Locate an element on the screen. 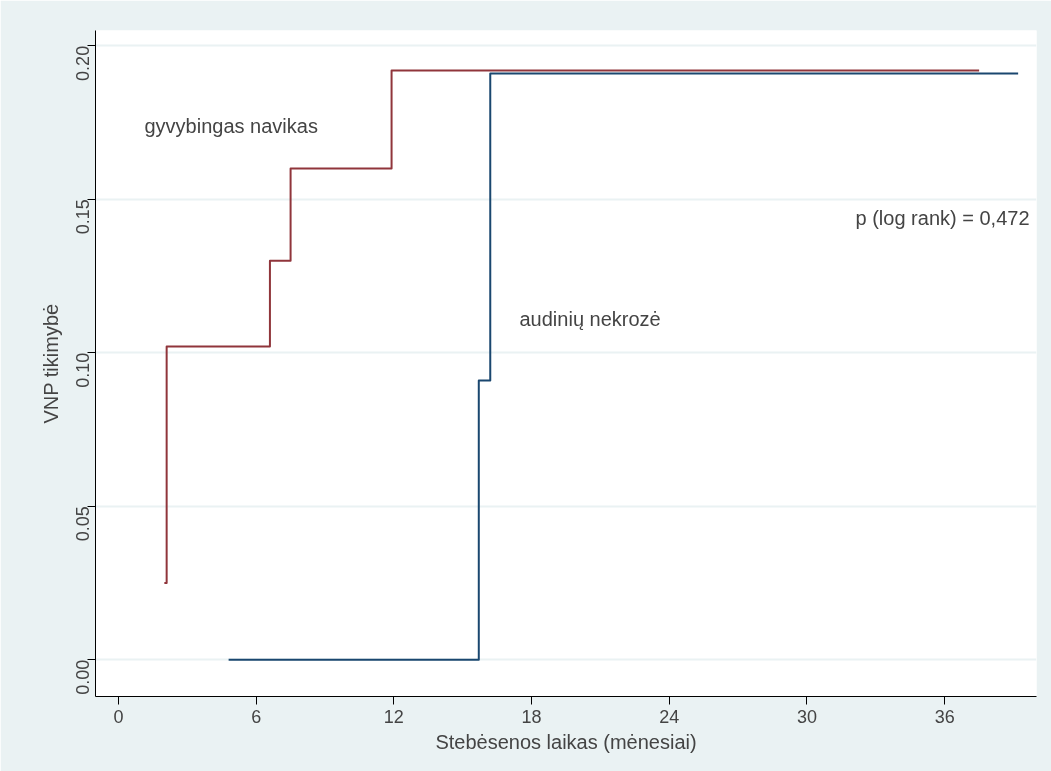 Image resolution: width=1051 pixels, height=771 pixels. x-tick-label: 30 is located at coordinates (807, 716).